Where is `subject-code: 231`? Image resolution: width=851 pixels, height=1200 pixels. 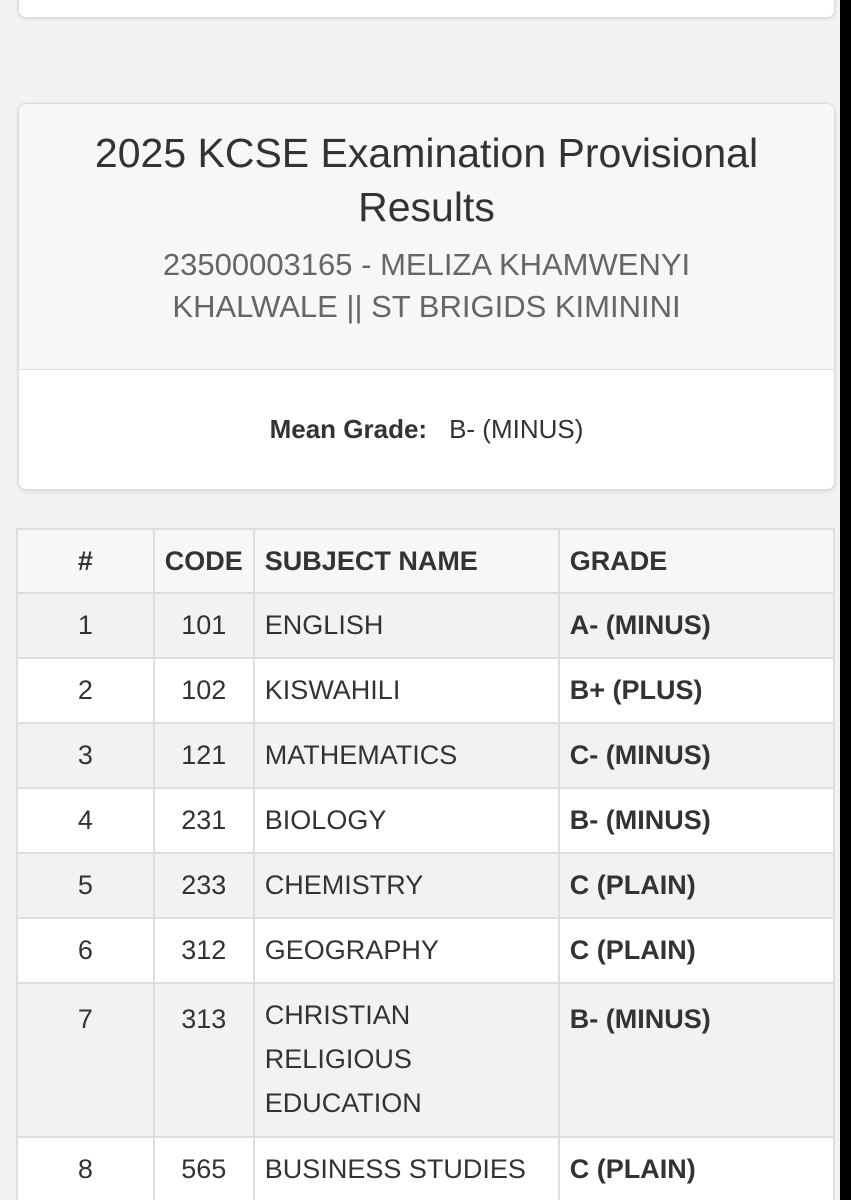 subject-code: 231 is located at coordinates (203, 820).